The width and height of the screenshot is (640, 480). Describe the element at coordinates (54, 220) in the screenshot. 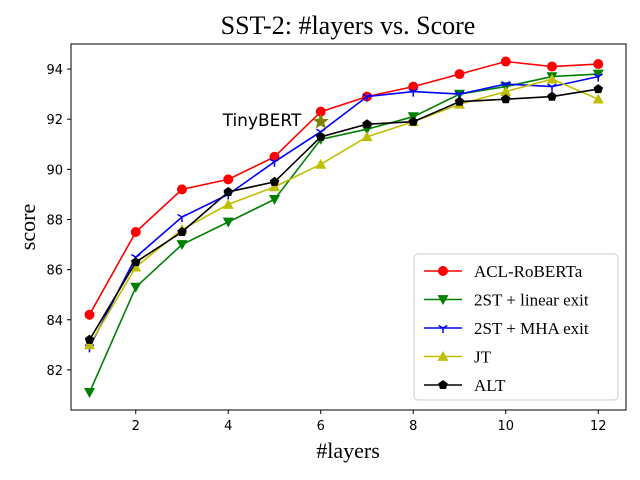

I see `y-tick-label: 88` at that location.